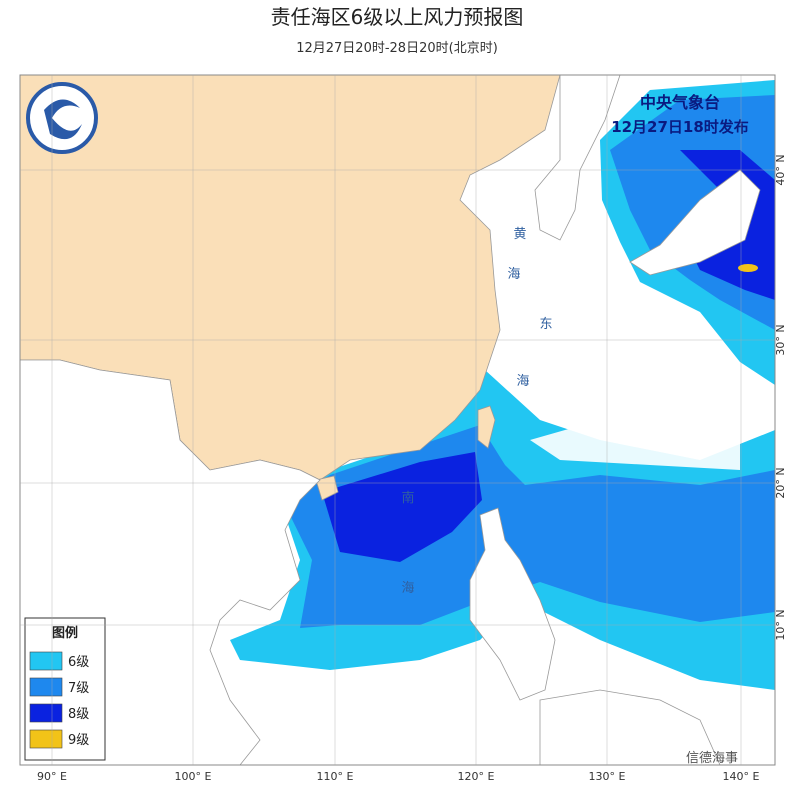 The height and width of the screenshot is (793, 795). I want to click on longitude-label: 130° E, so click(607, 776).